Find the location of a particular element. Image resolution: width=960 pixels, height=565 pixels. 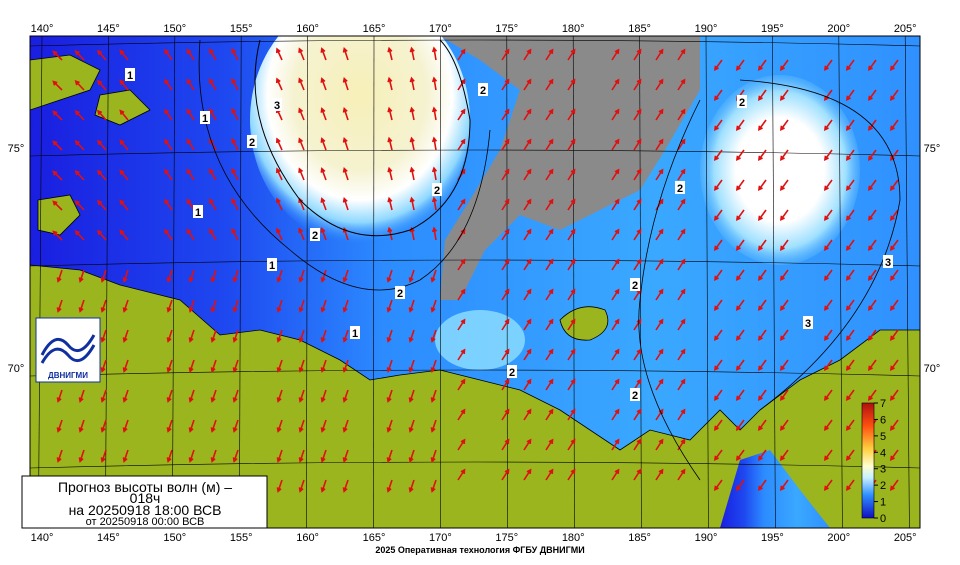

logo-text: ДВНИГМИ is located at coordinates (68, 375).